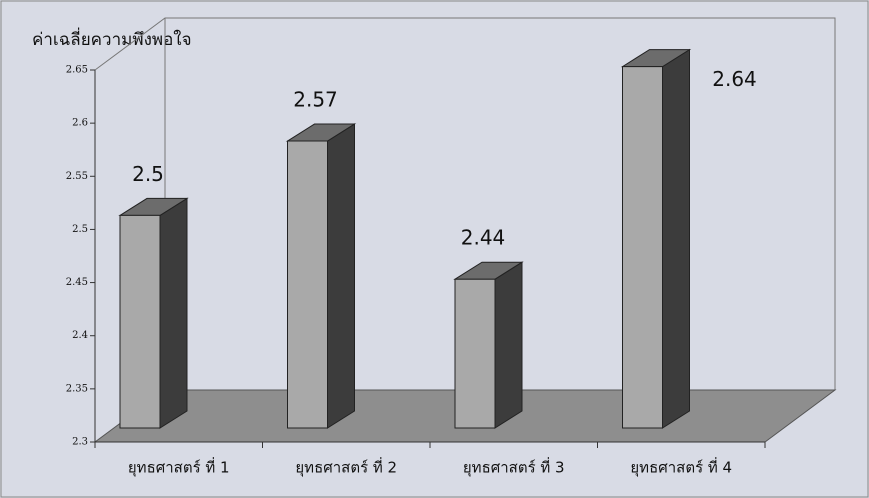 This screenshot has width=869, height=498. Describe the element at coordinates (734, 79) in the screenshot. I see `data-label: 2.64` at that location.